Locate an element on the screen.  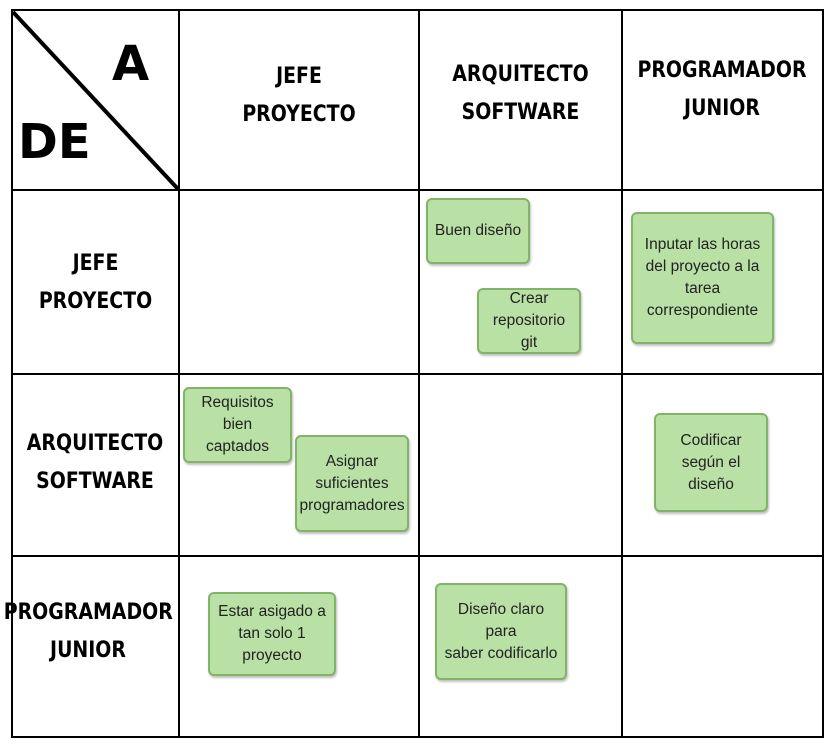
column-header-jefe: JEFE PROYECTO is located at coordinates (299, 96).